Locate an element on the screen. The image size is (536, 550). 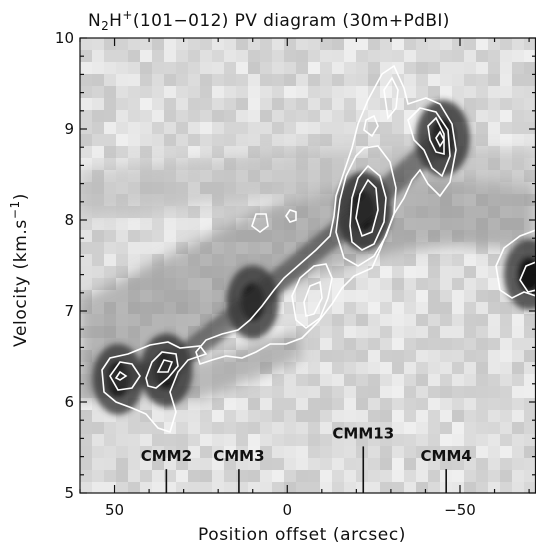
contour-ridge-peak is located at coordinates (367, 208).